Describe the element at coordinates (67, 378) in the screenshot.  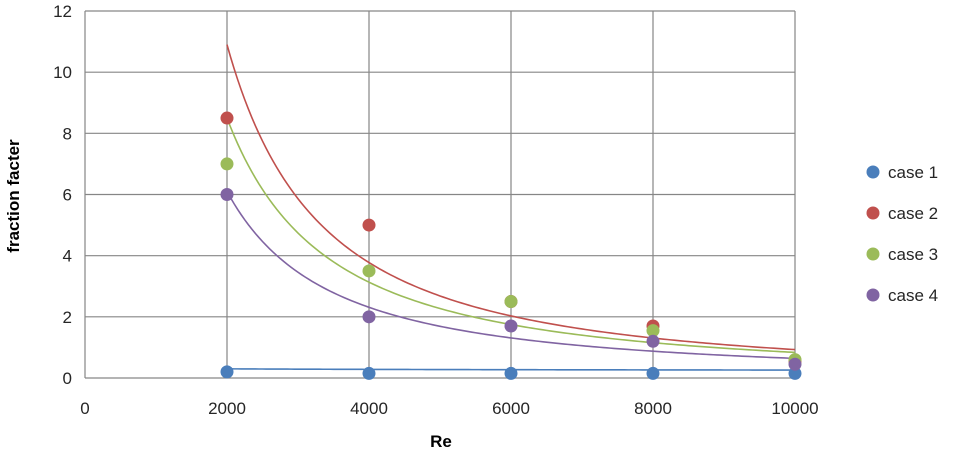
I see `y-tick-label: 0` at that location.